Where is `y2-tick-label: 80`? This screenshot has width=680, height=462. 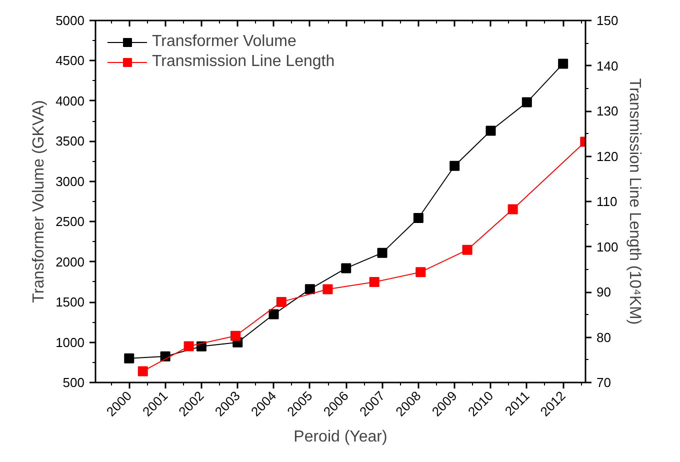 y2-tick-label: 80 is located at coordinates (603, 337).